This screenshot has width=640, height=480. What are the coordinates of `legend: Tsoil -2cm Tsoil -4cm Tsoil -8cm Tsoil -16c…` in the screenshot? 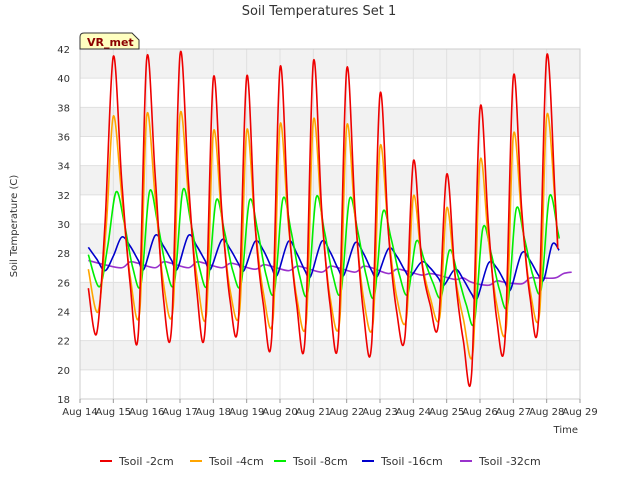 It's located at (320, 461).